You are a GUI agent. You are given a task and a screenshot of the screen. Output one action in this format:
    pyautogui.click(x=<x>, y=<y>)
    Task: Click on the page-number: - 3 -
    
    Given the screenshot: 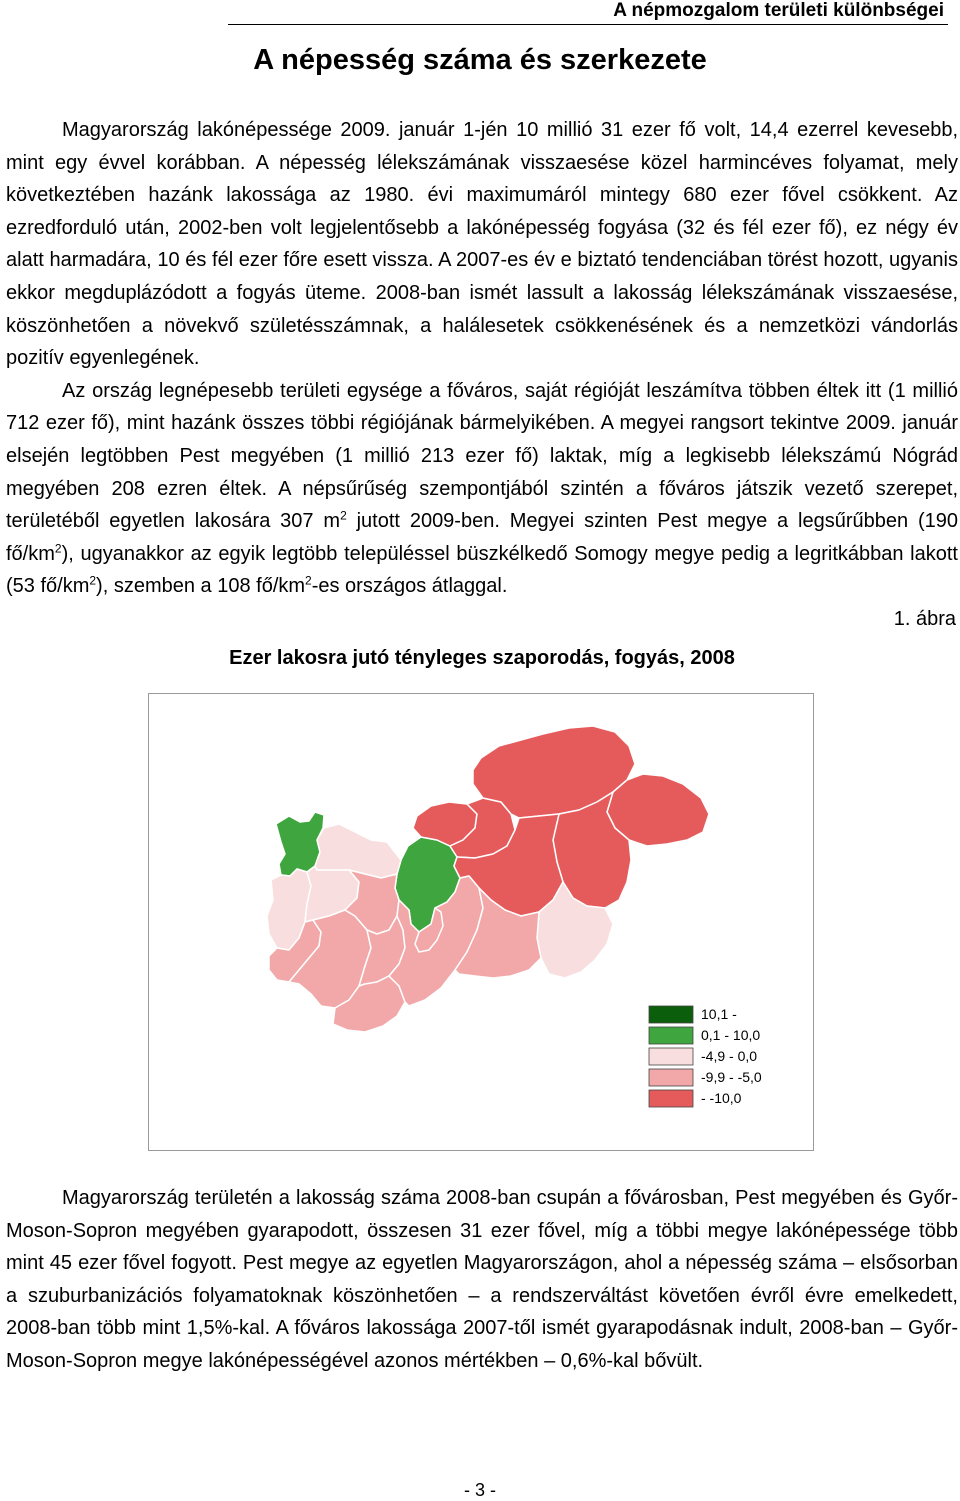 What is the action you would take?
    pyautogui.click(x=479, y=1490)
    